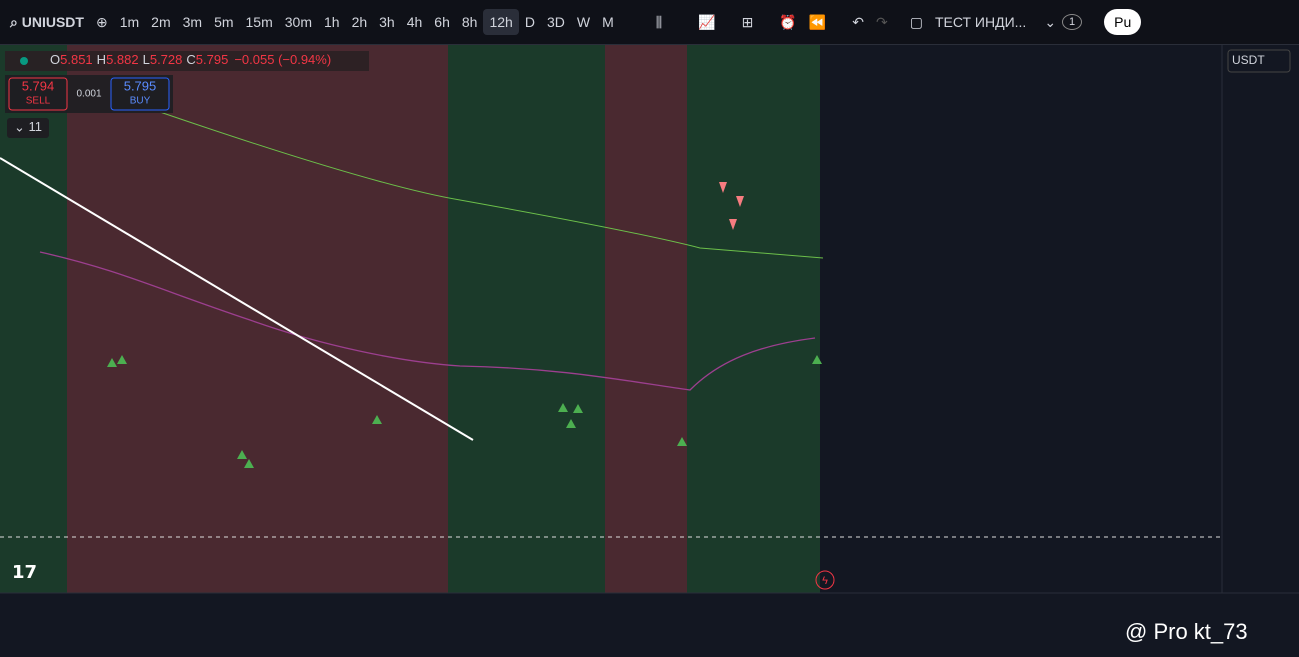 Image resolution: width=1299 pixels, height=657 pixels. I want to click on buy-price: 5.795, so click(140, 85).